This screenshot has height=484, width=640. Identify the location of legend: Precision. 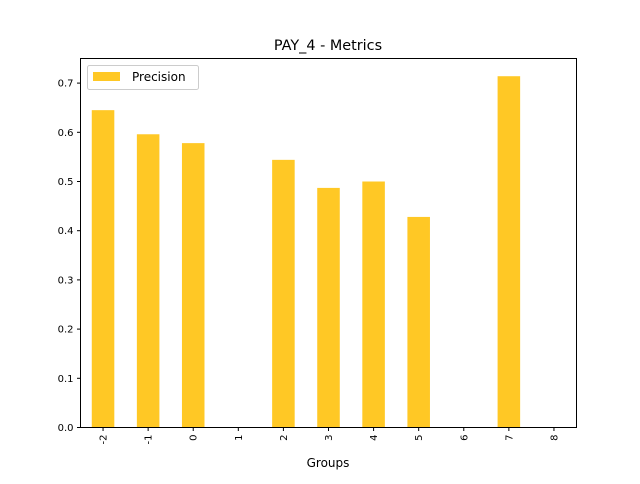
(143, 77).